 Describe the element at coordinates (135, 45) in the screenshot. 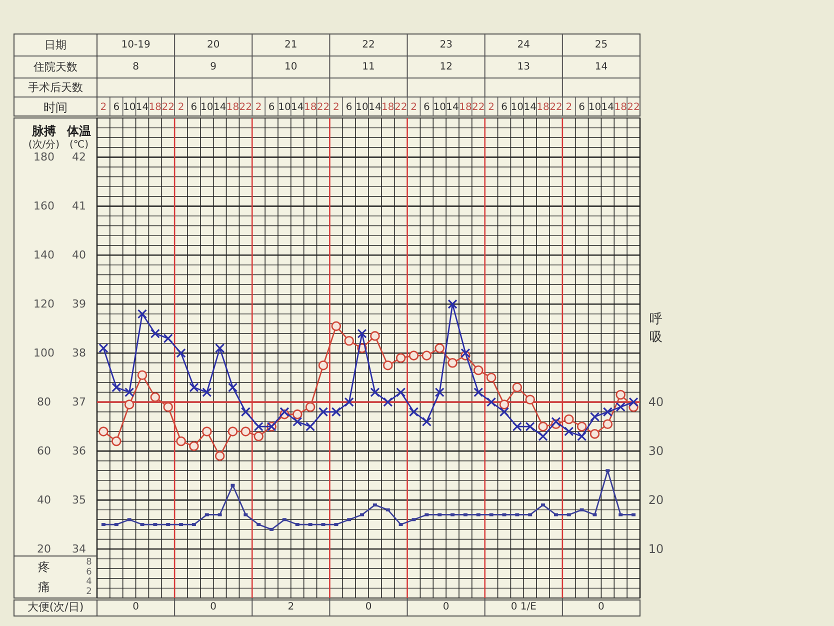

I see `text: 10-19` at that location.